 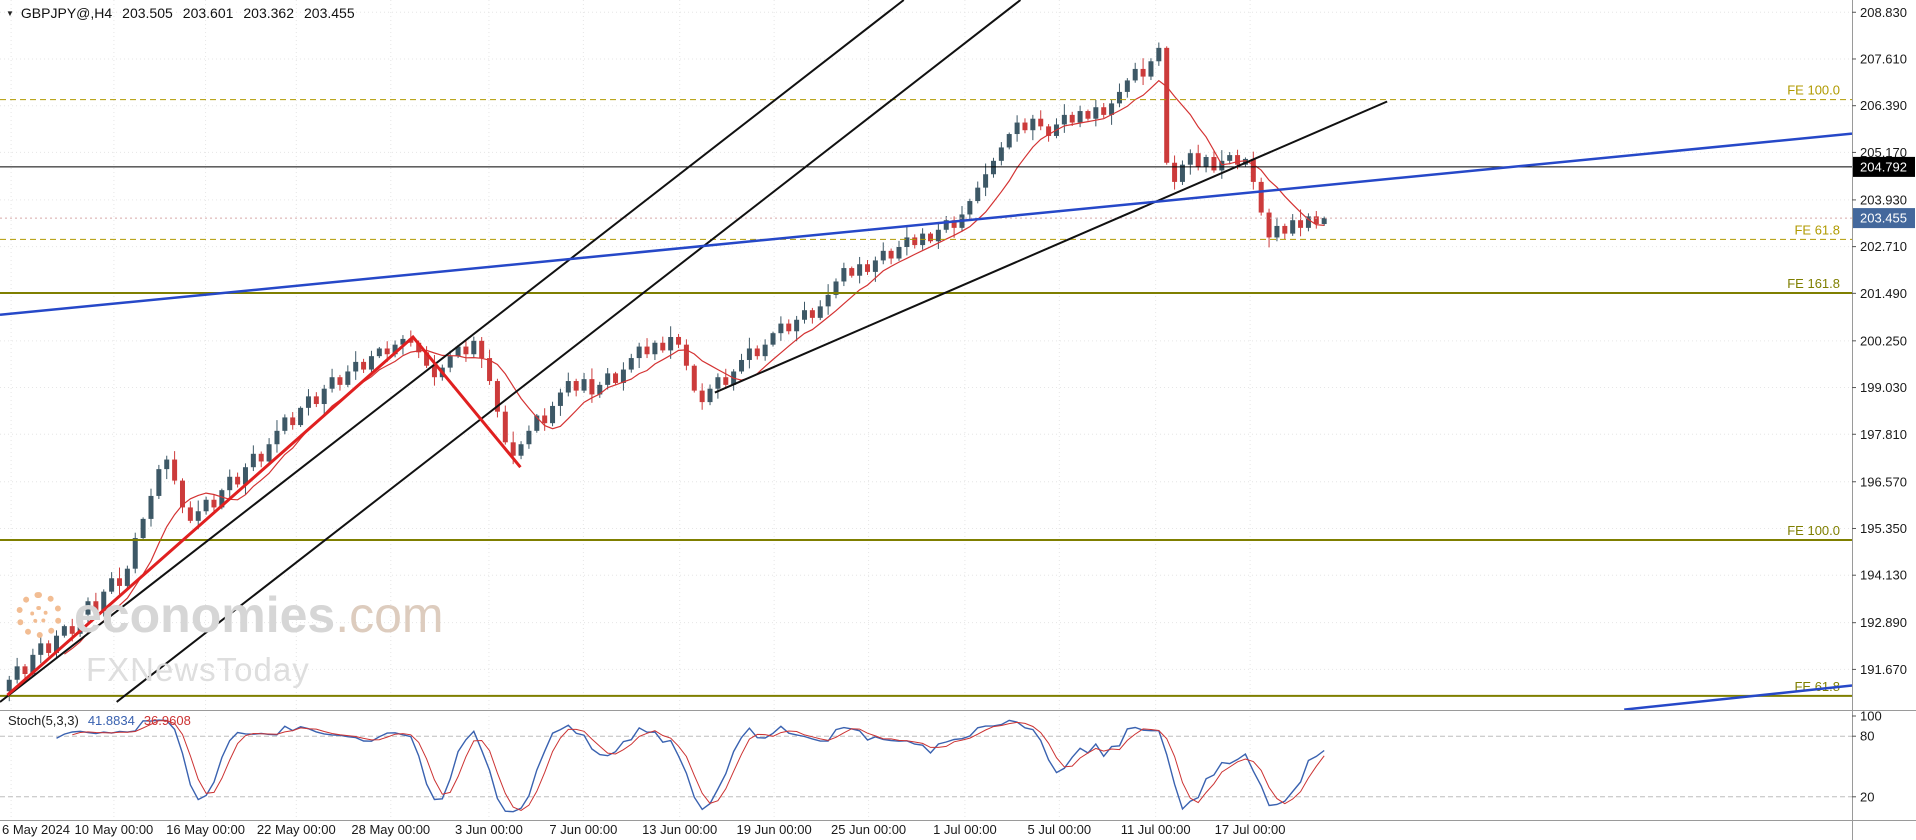 I want to click on price-axis-box-value: 203.455, so click(x=1883, y=218).